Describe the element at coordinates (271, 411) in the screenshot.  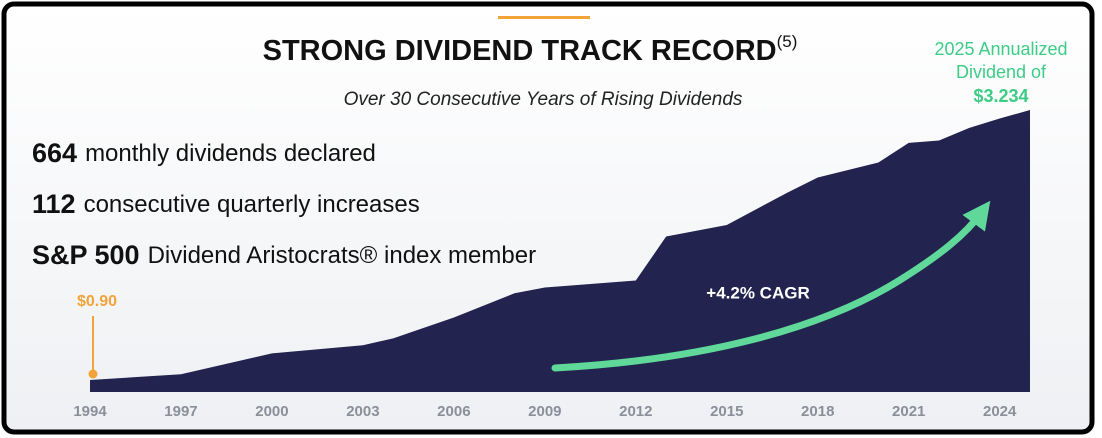
I see `x-tick-label: 2000` at that location.